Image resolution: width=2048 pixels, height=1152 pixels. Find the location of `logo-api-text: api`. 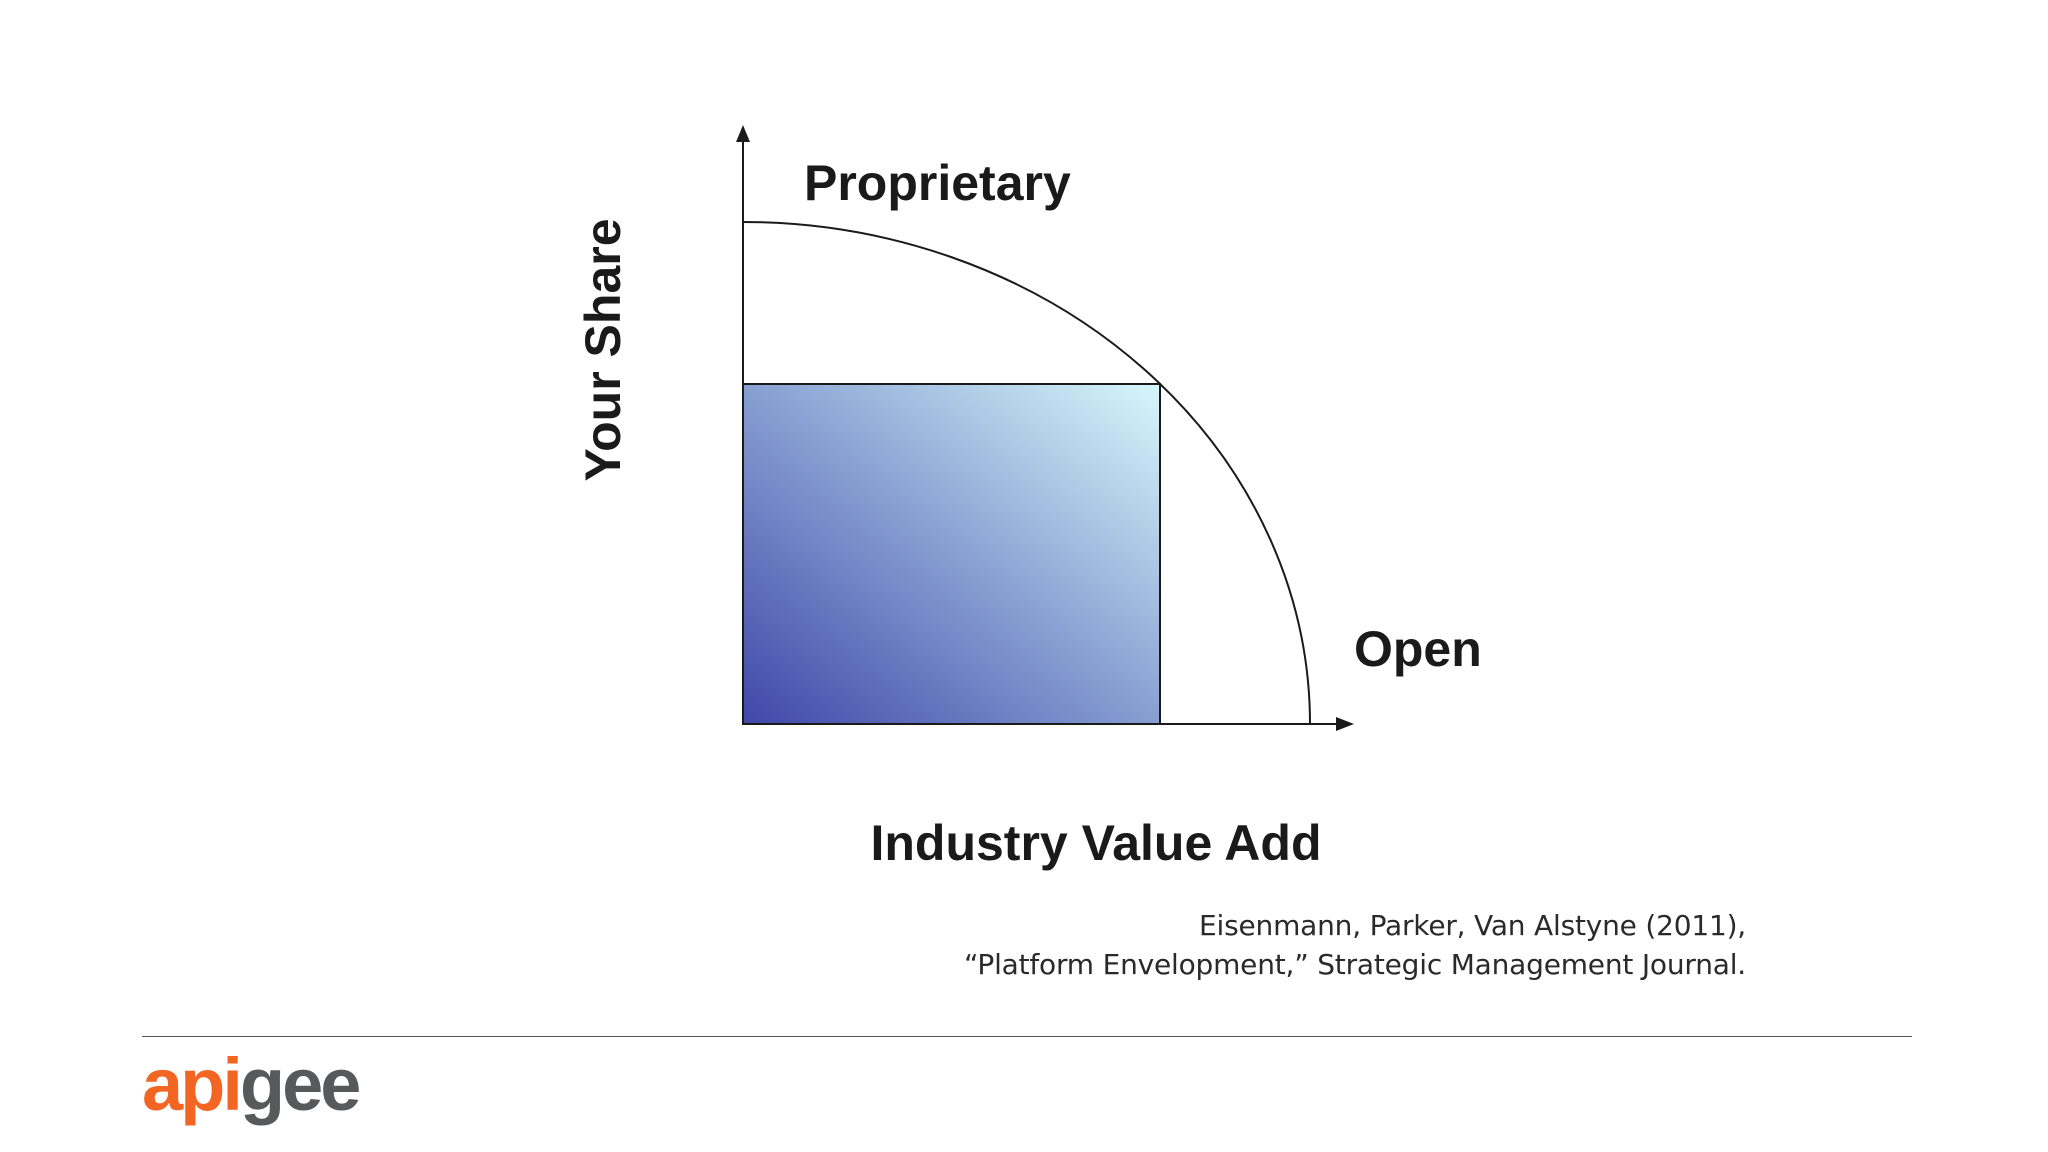

logo-api-text: api is located at coordinates (192, 1084).